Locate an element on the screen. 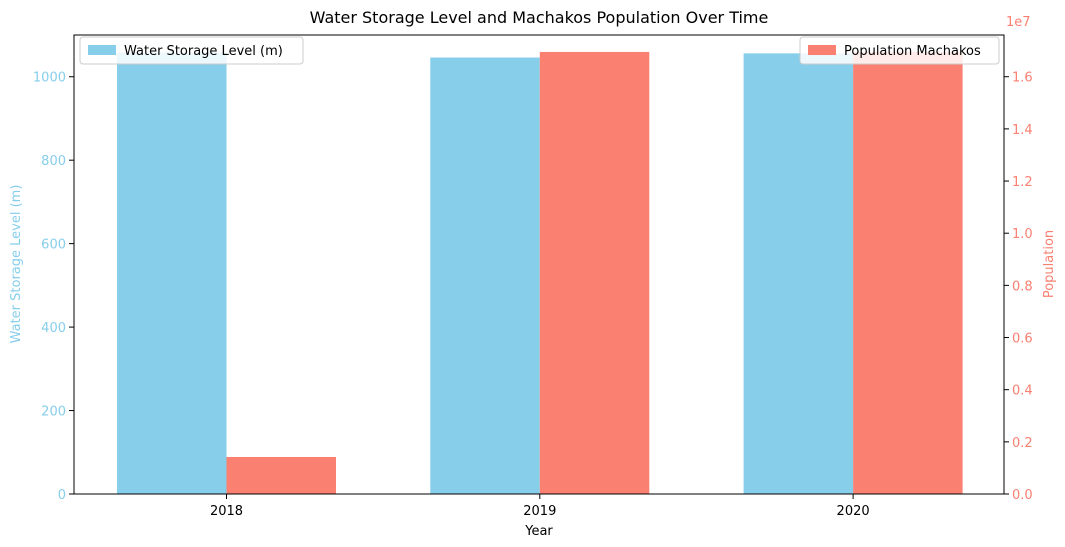 The image size is (1065, 547). left-y-axis: 0 200 400 600 800 1000 is located at coordinates (53, 287).